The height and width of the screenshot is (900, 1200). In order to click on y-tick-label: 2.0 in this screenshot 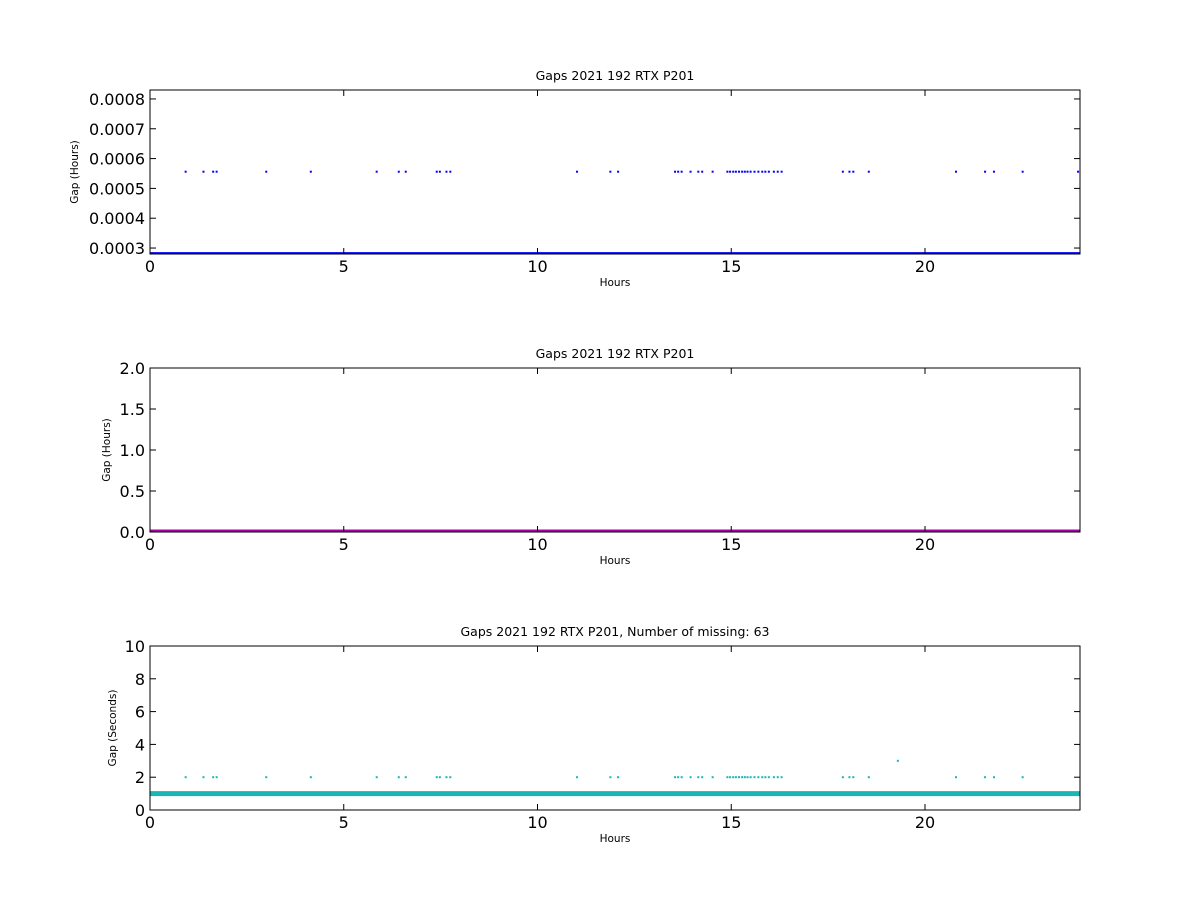, I will do `click(132, 368)`.